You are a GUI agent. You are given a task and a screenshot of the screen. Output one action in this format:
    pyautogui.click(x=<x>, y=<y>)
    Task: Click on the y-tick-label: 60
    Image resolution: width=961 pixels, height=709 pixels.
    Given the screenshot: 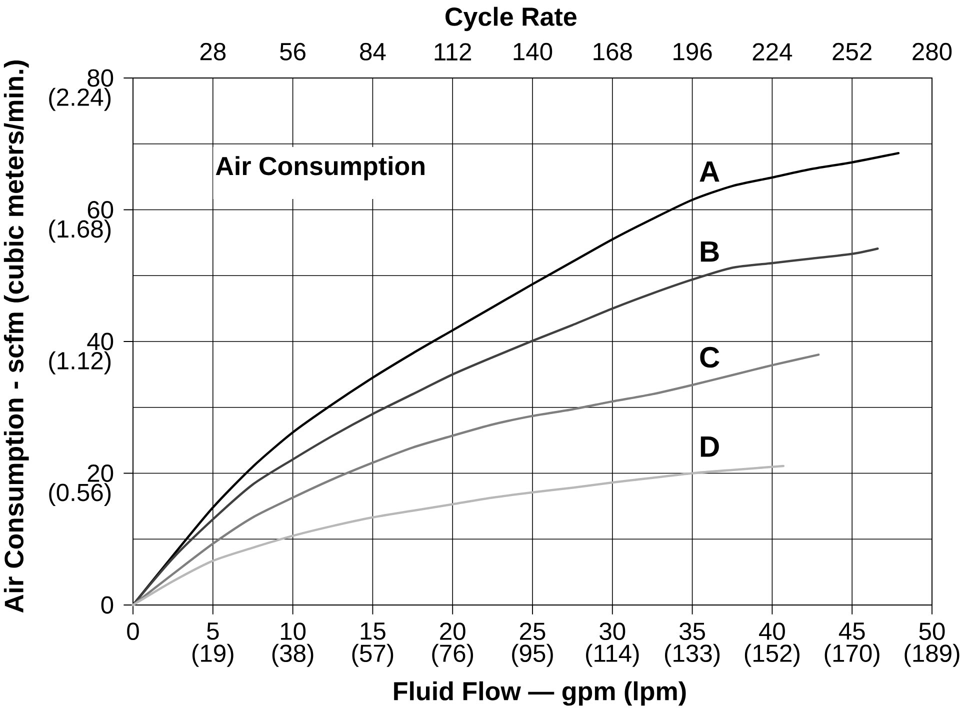 What is the action you would take?
    pyautogui.click(x=101, y=209)
    